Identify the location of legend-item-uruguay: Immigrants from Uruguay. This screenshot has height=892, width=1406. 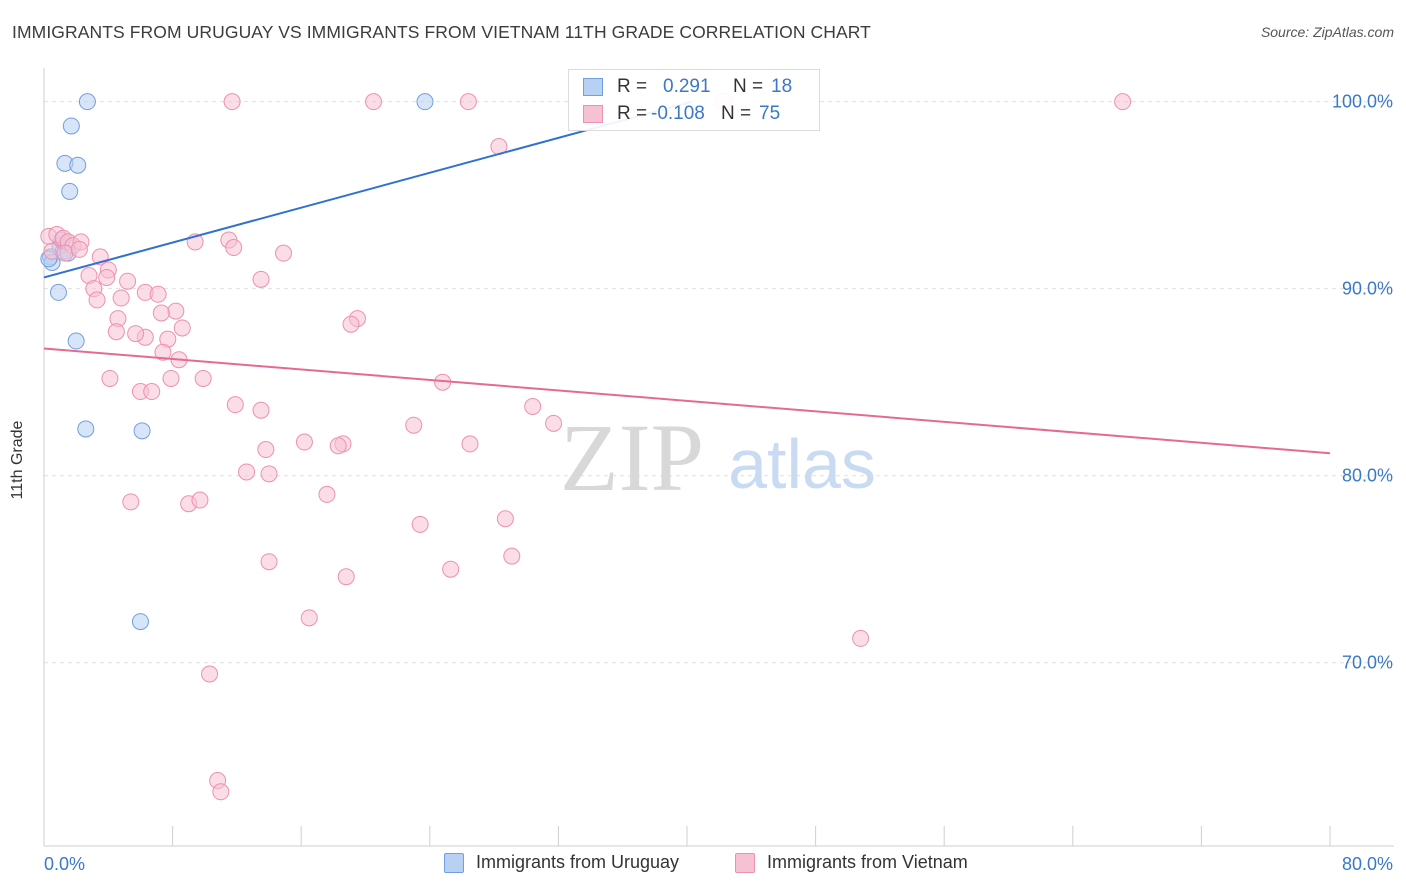
(561, 862).